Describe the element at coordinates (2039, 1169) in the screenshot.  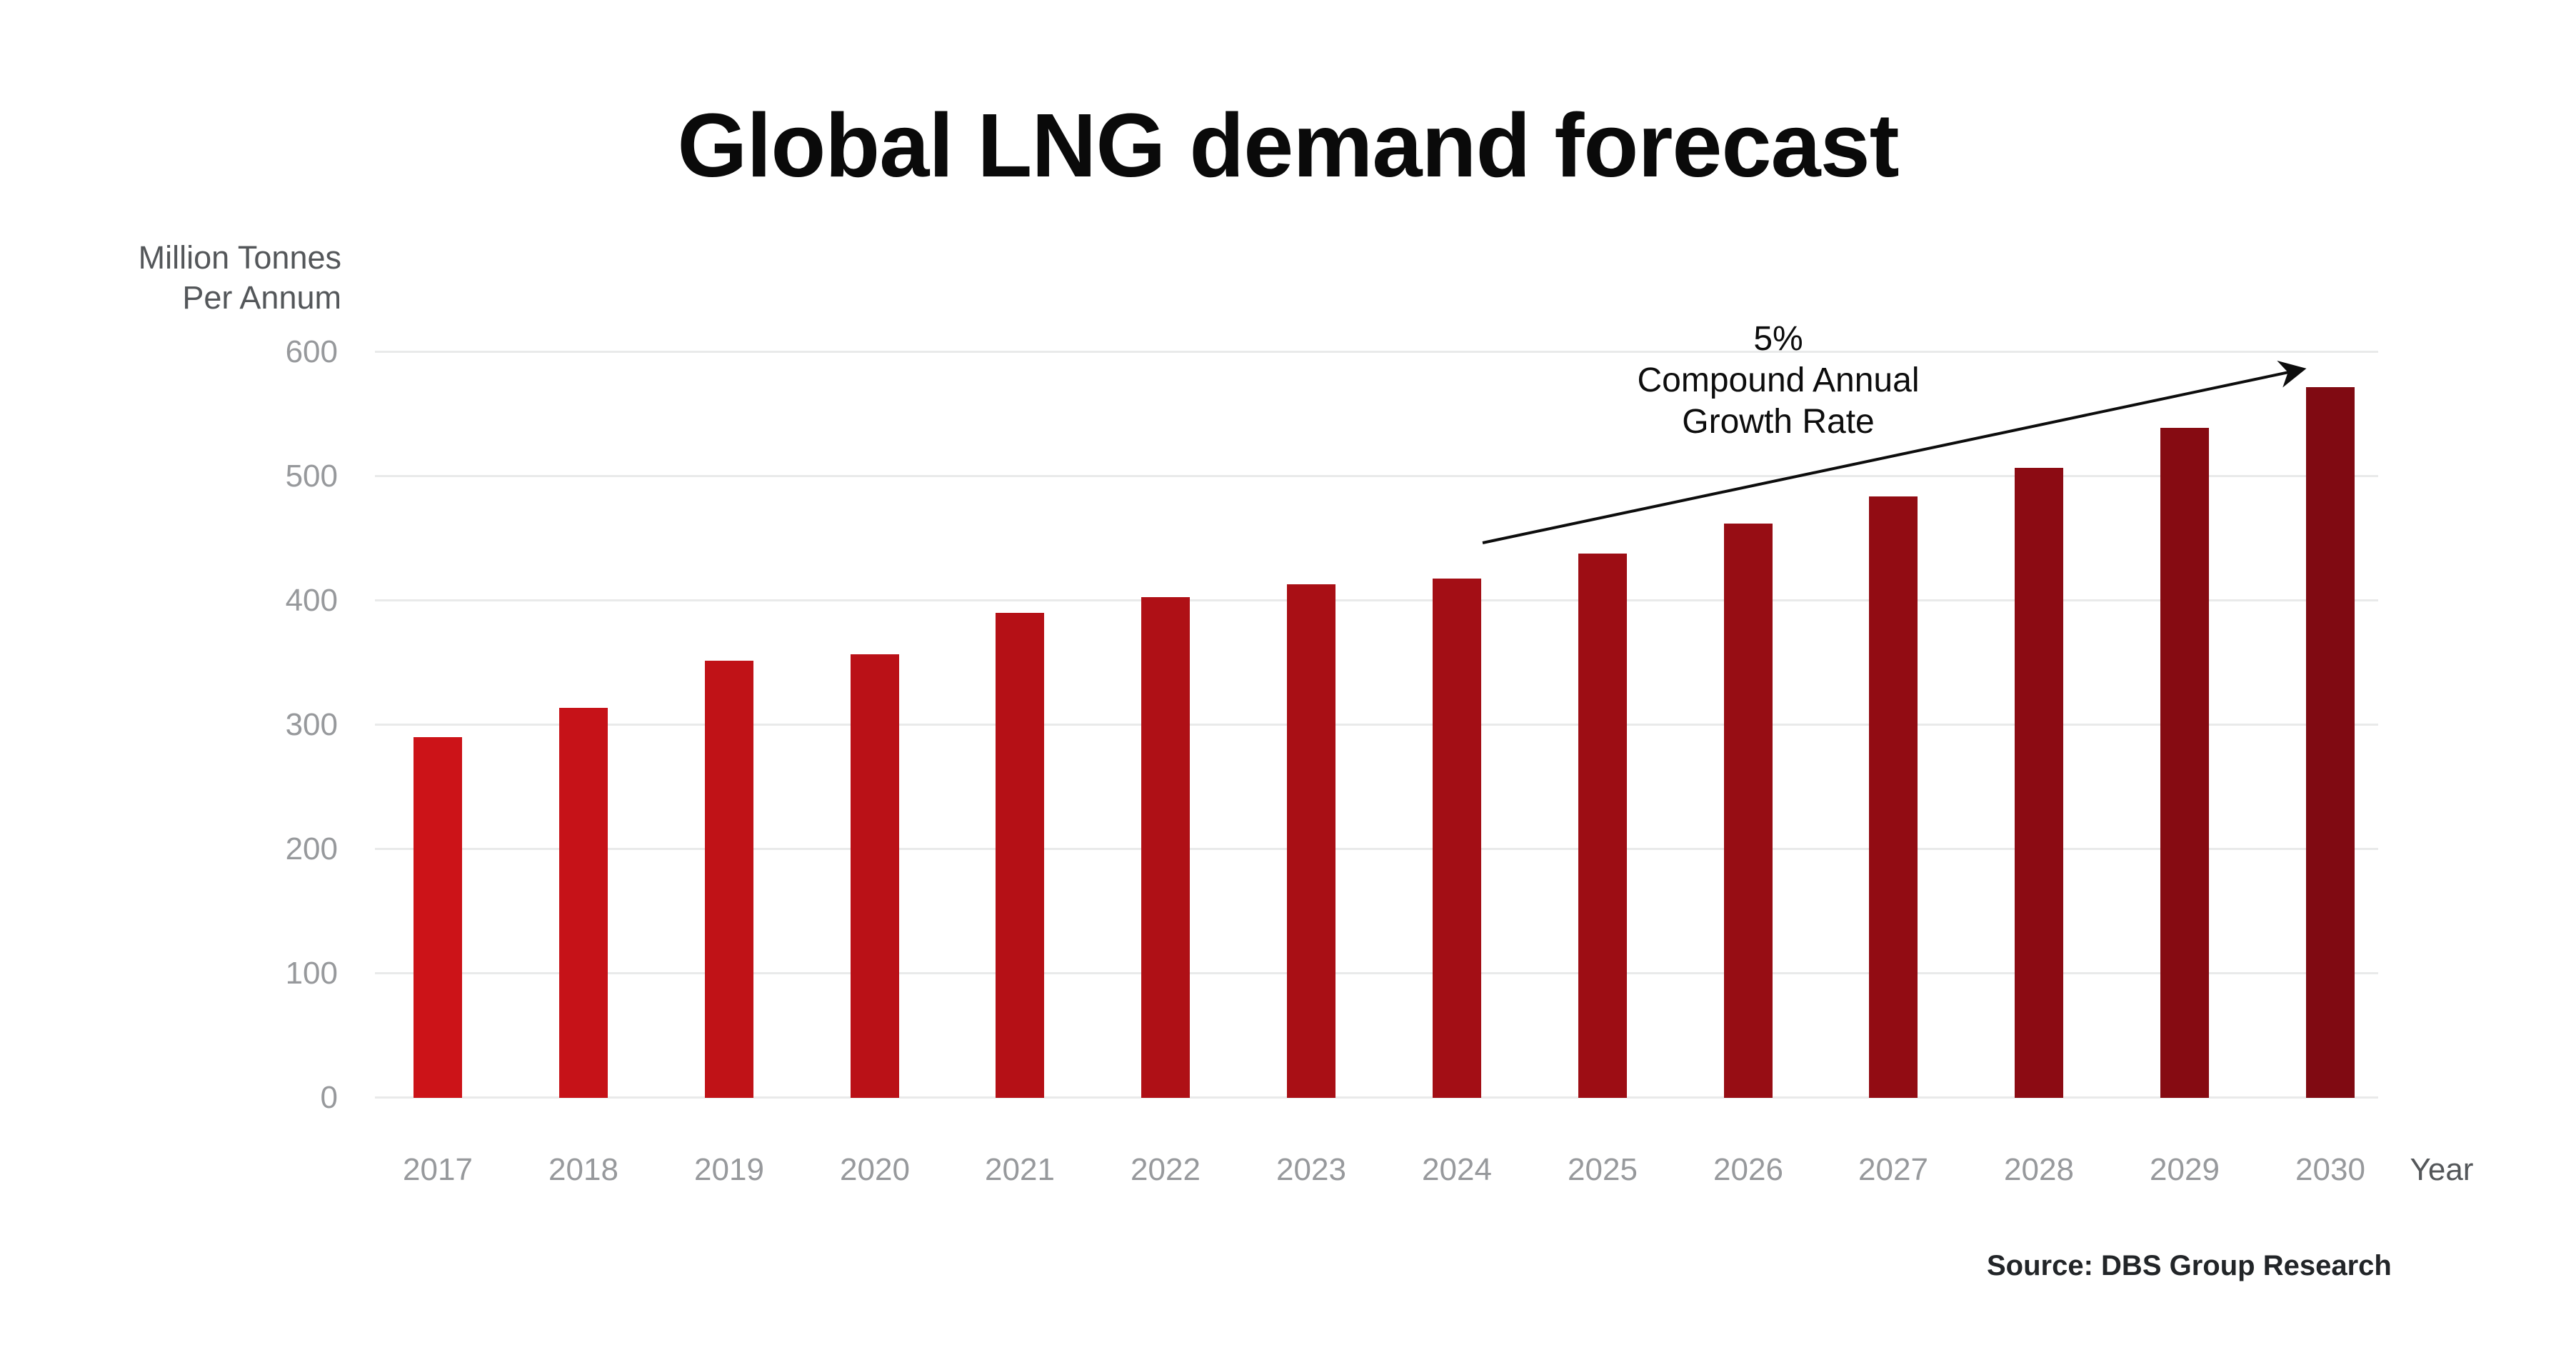
I see `x-label-2028: 2028` at that location.